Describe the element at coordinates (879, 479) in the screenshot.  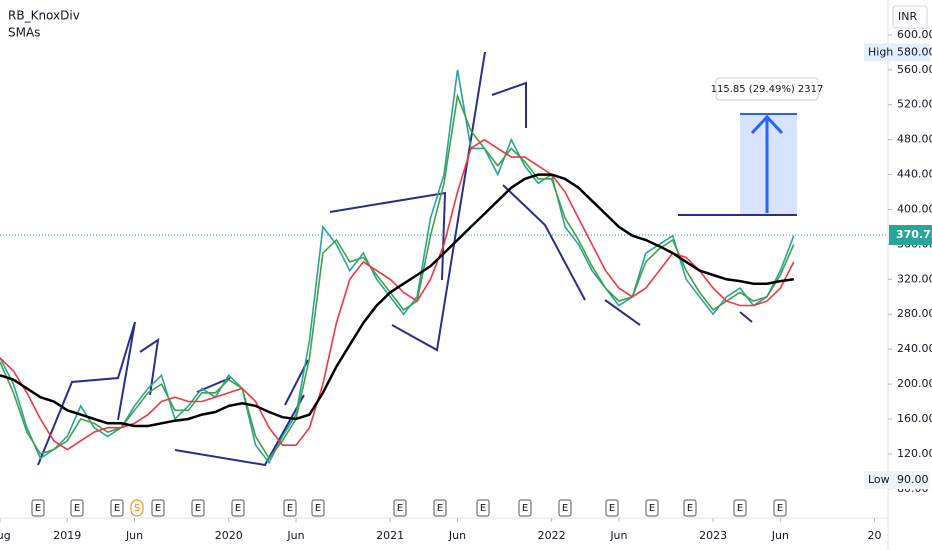
I see `low-name: Low` at that location.